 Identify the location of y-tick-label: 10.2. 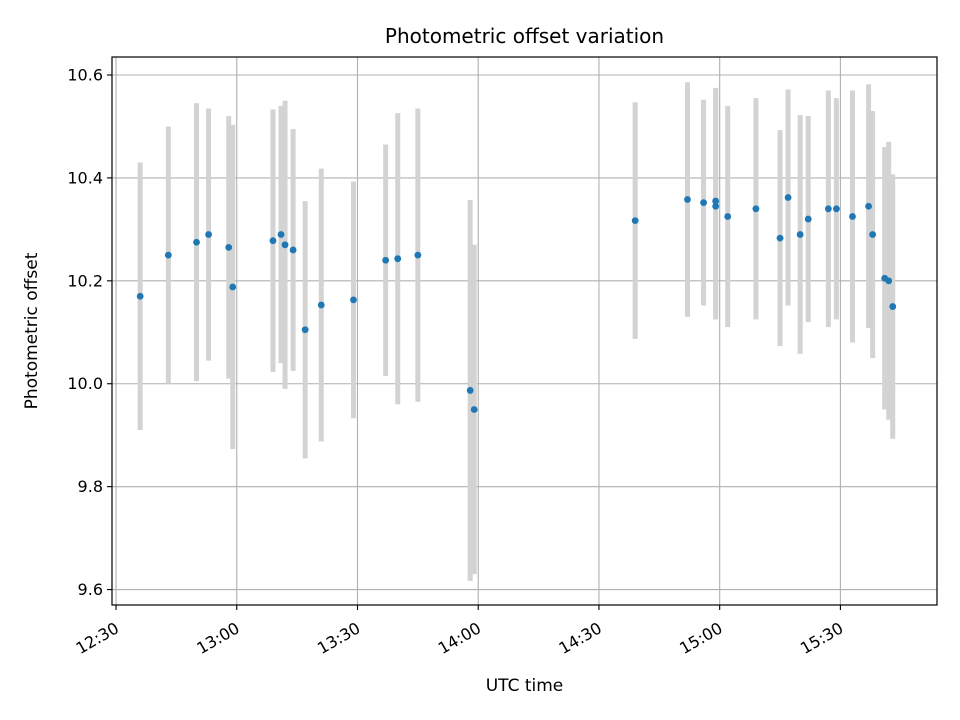
(85, 280).